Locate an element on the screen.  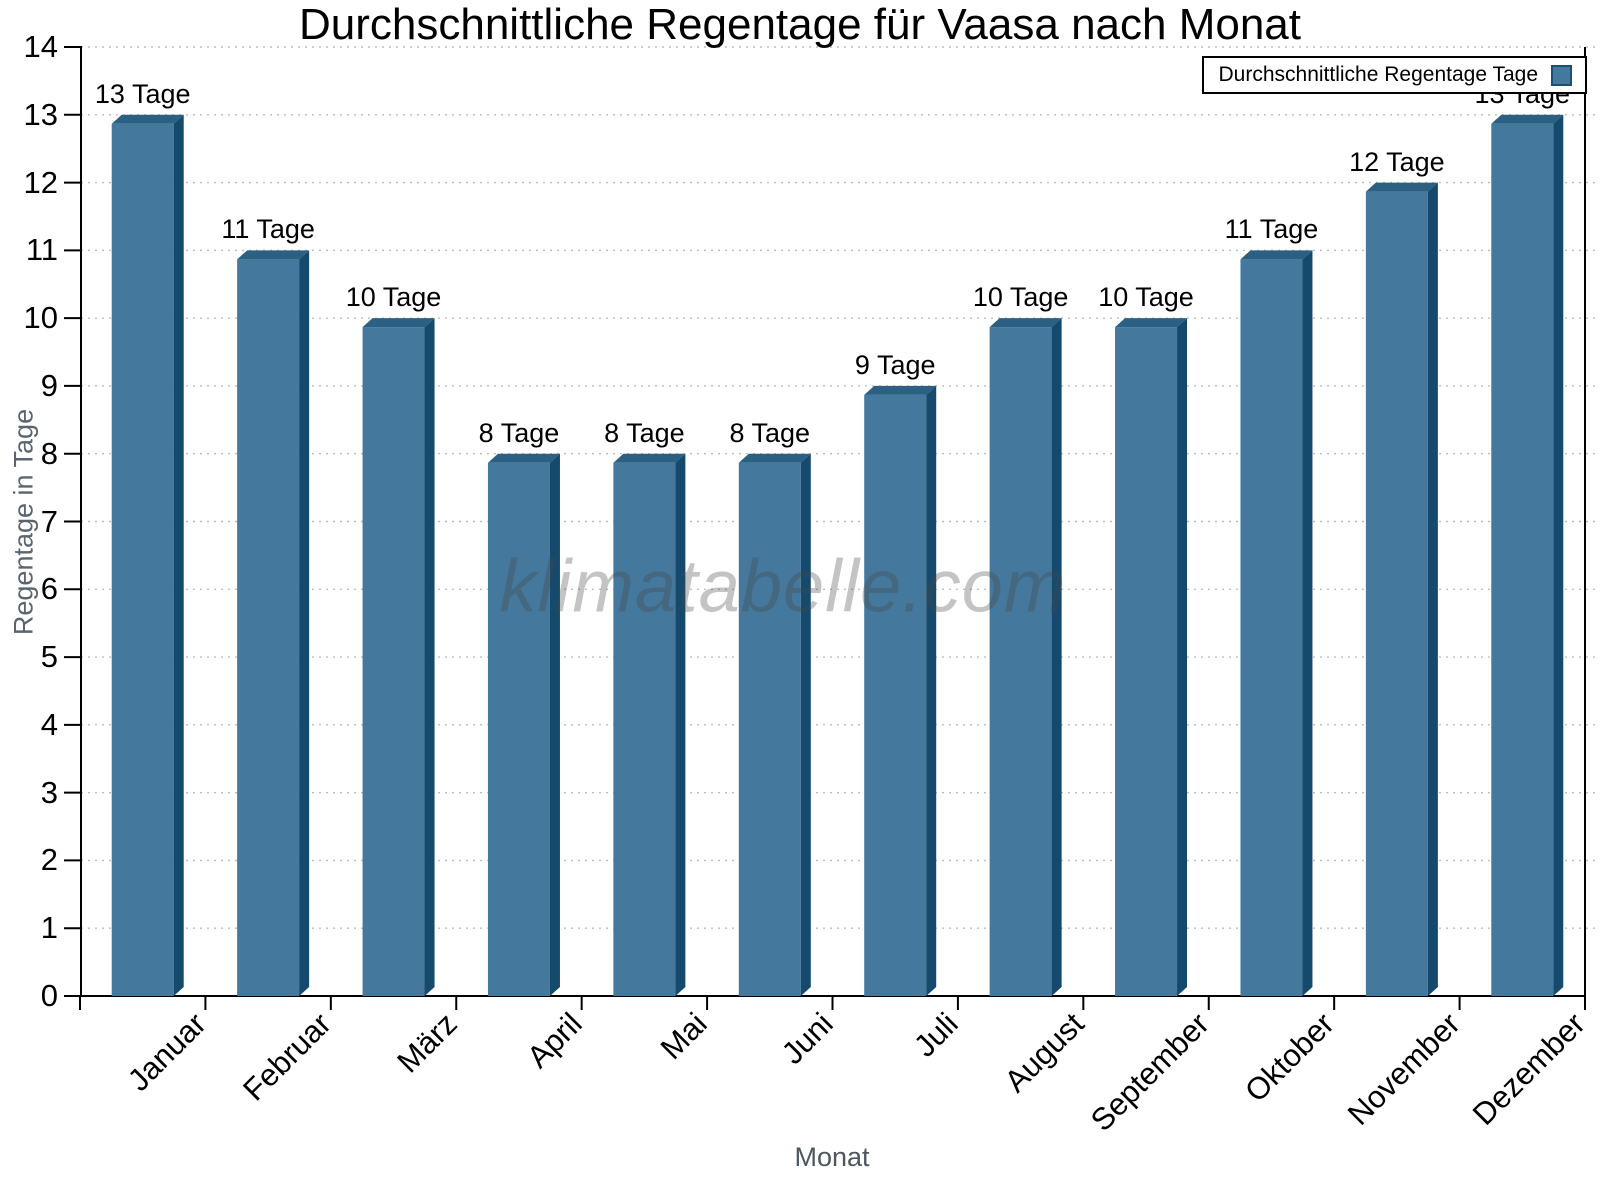
bar-value-label: 9 Tage is located at coordinates (895, 364).